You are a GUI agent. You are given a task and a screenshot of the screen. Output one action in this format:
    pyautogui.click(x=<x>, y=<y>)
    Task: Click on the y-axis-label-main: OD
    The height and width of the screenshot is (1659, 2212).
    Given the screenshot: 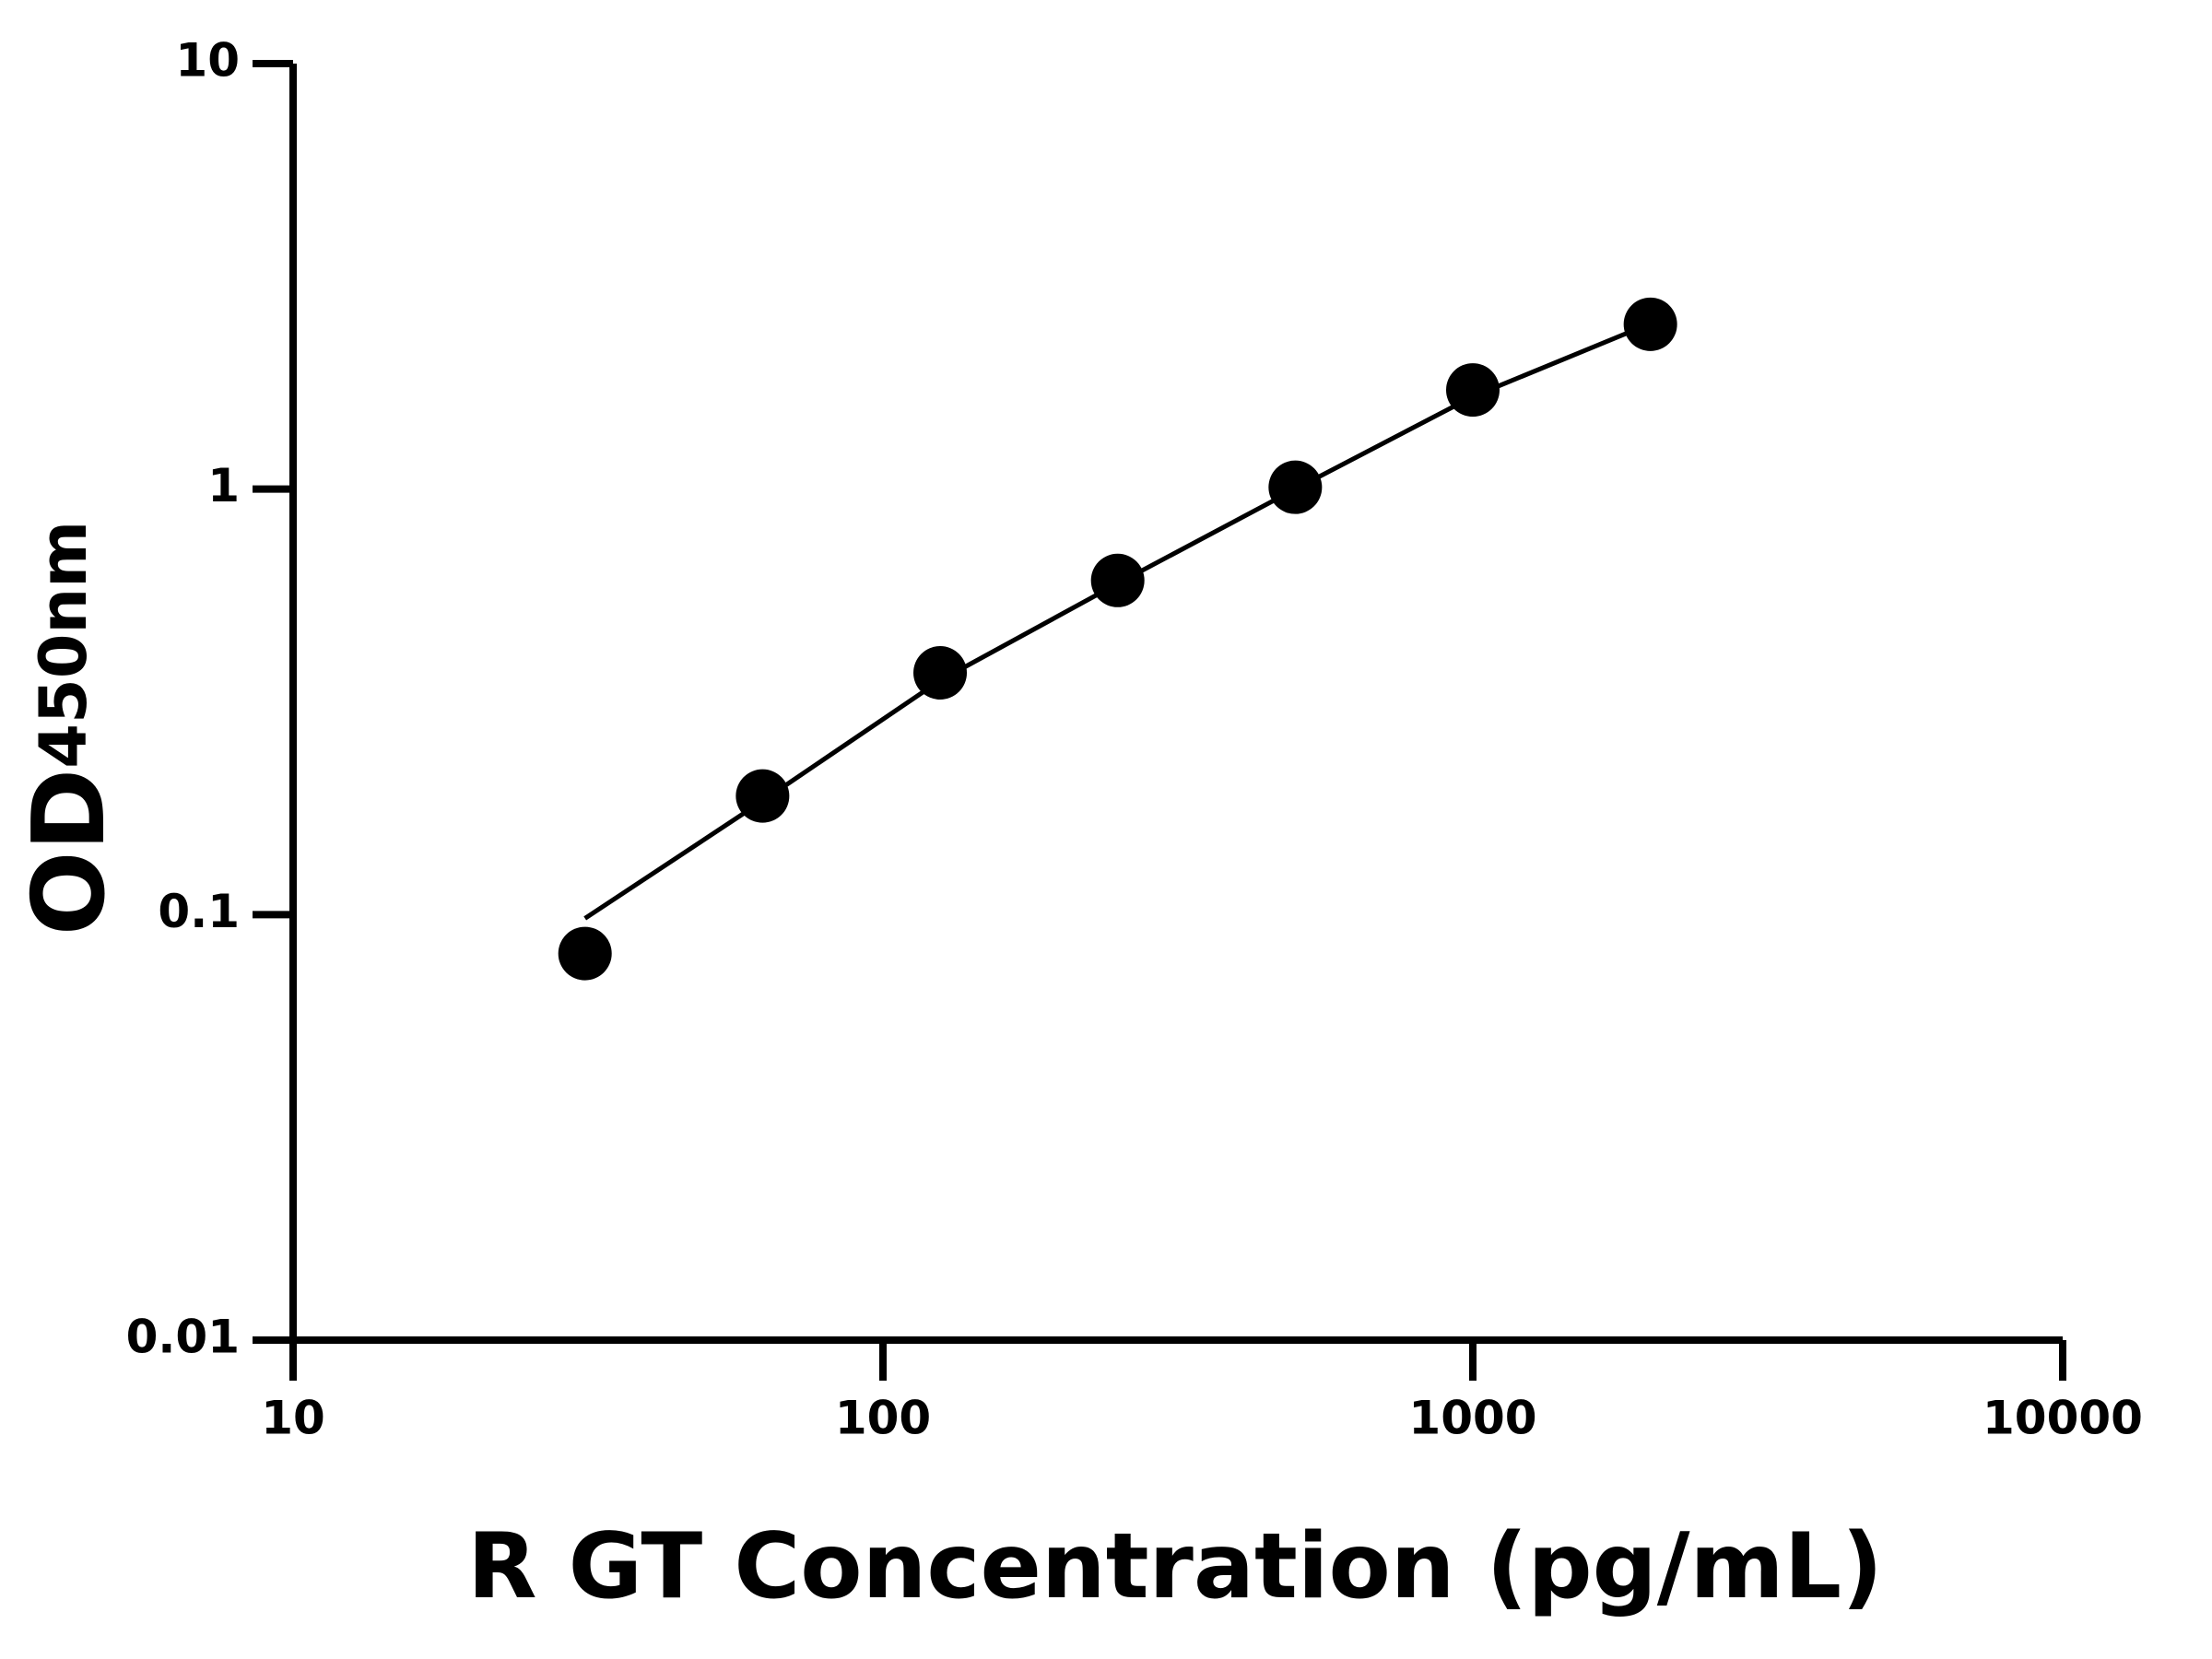 What is the action you would take?
    pyautogui.click(x=69, y=852)
    